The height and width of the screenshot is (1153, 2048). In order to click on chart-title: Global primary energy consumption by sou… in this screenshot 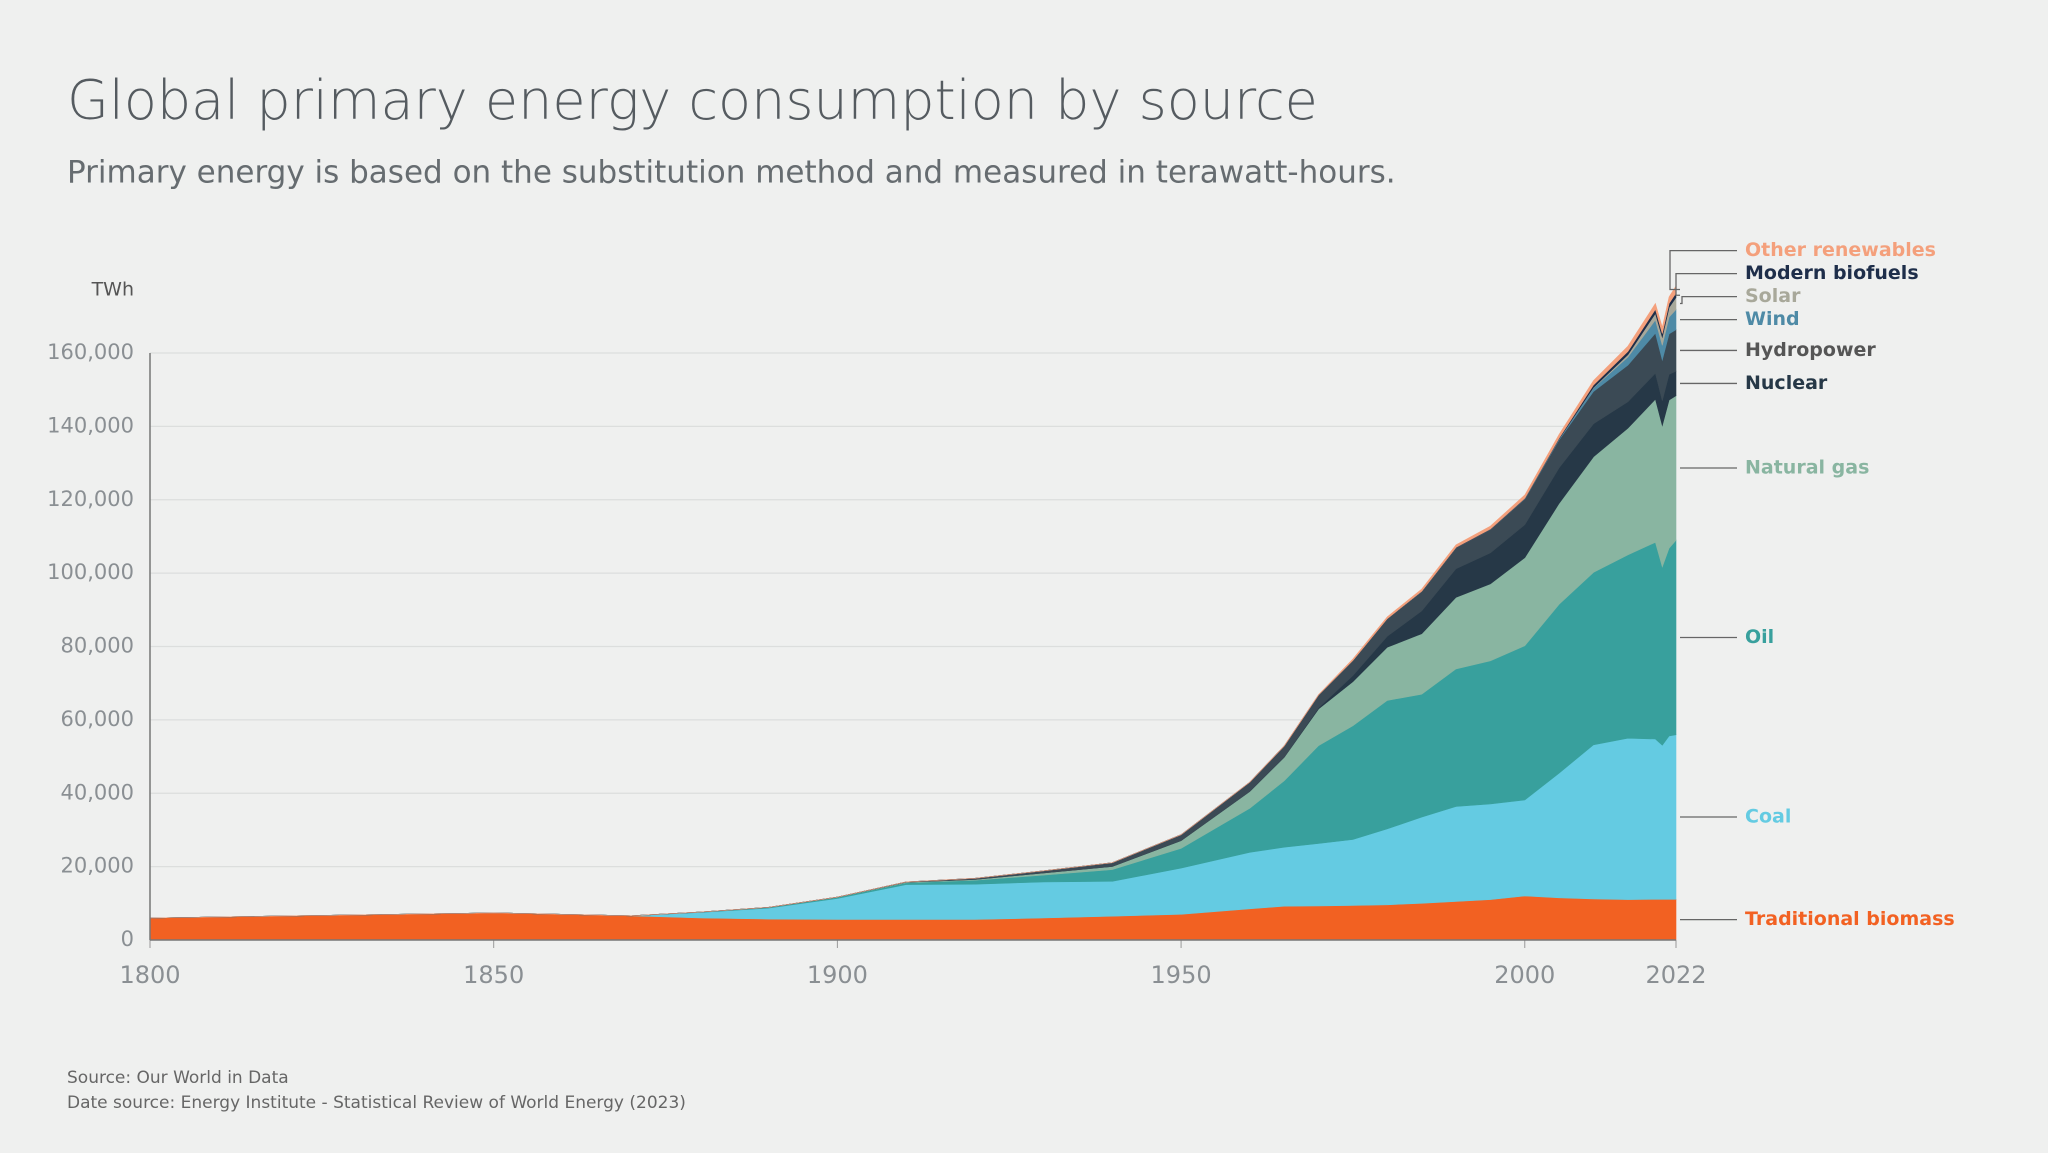, I will do `click(692, 100)`.